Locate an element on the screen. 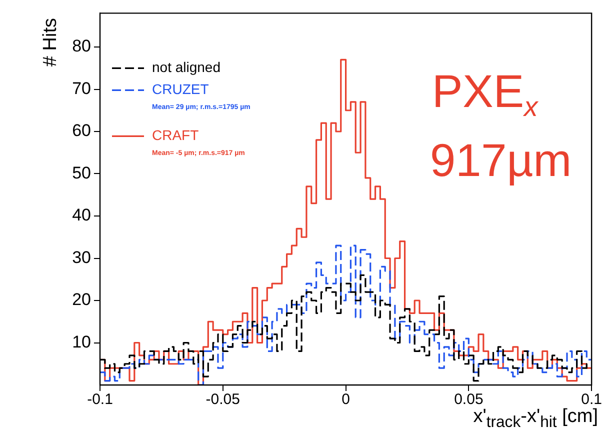 This screenshot has height=437, width=602. legend-label: CRUZET is located at coordinates (181, 89).